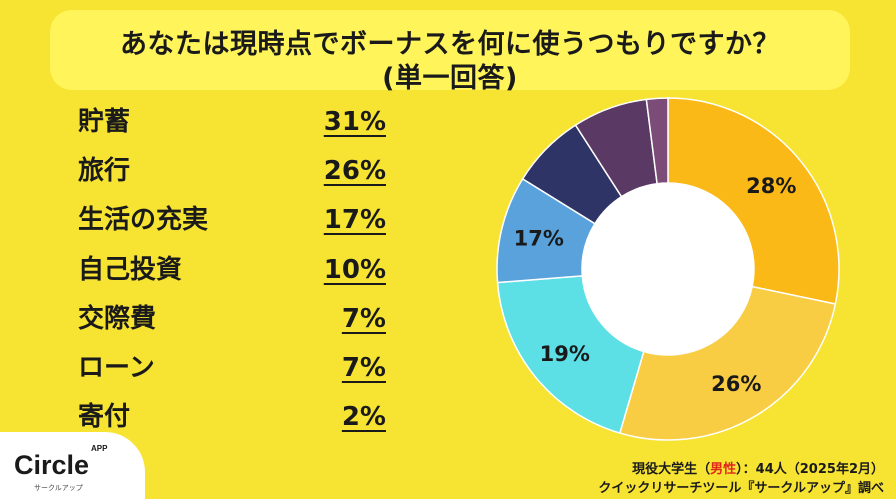 Image resolution: width=896 pixels, height=499 pixels. I want to click on logo-wordmark: Circle, so click(52, 465).